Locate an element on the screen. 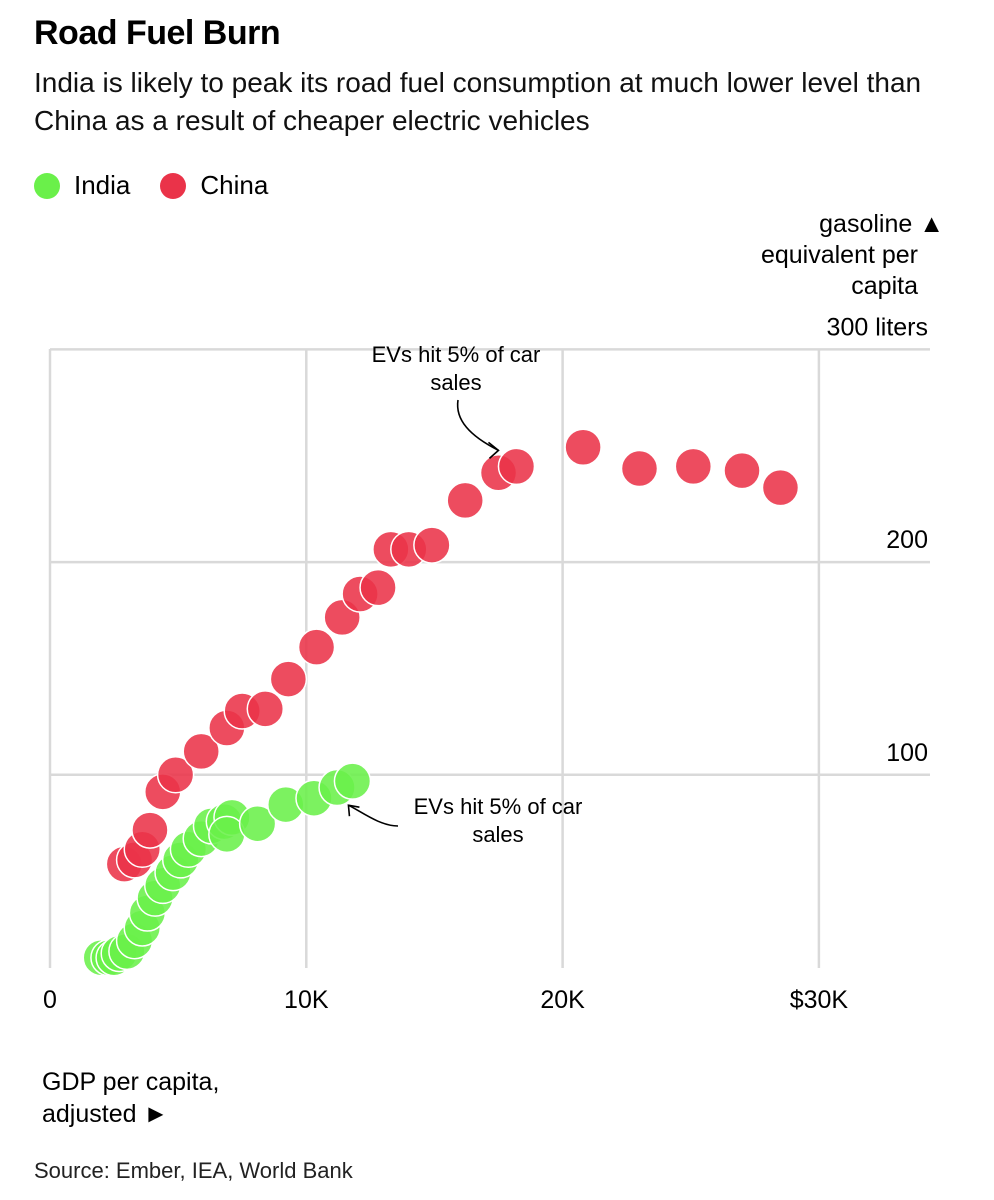  legend-label-china: China is located at coordinates (234, 185).